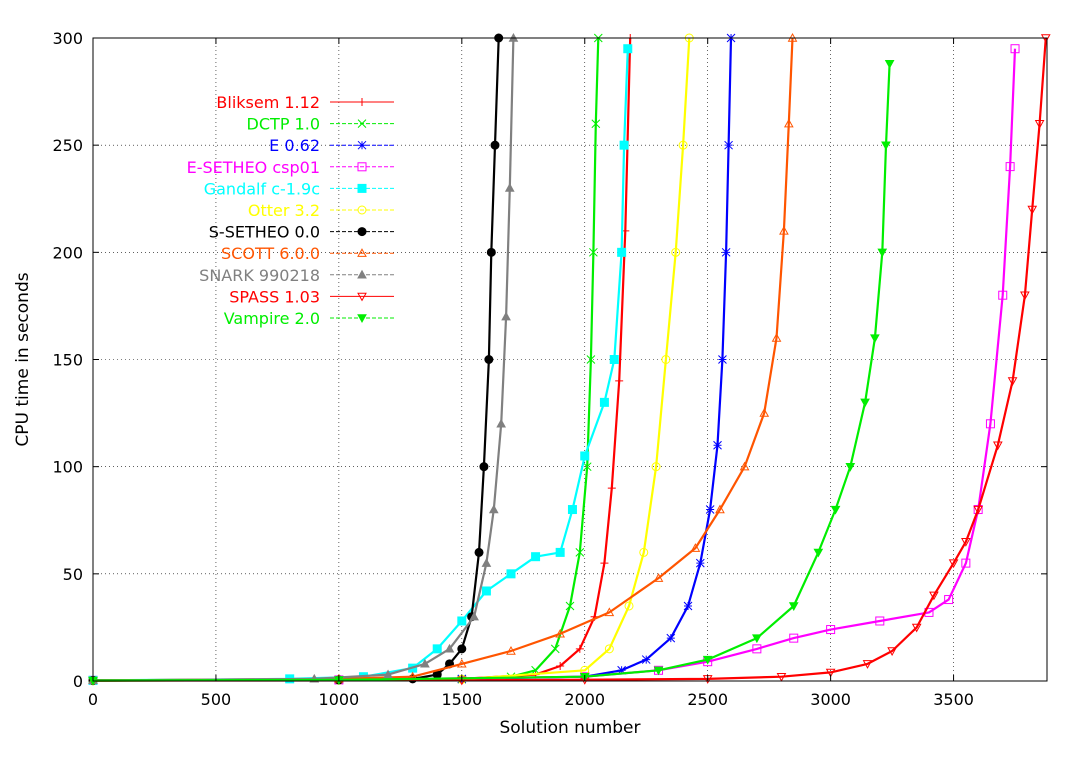 The image size is (1082, 758). Describe the element at coordinates (584, 699) in the screenshot. I see `x-tick-label: 2000` at that location.